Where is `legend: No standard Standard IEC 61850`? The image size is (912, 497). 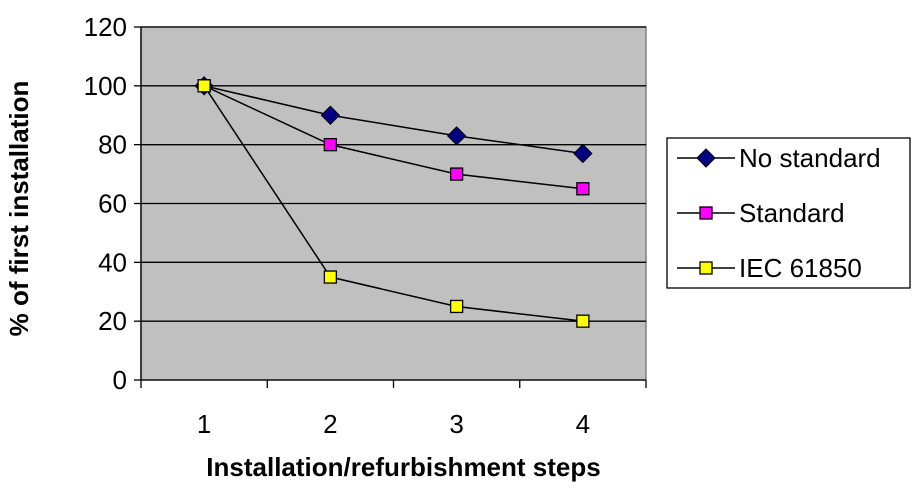 legend: No standard Standard IEC 61850 is located at coordinates (788, 213).